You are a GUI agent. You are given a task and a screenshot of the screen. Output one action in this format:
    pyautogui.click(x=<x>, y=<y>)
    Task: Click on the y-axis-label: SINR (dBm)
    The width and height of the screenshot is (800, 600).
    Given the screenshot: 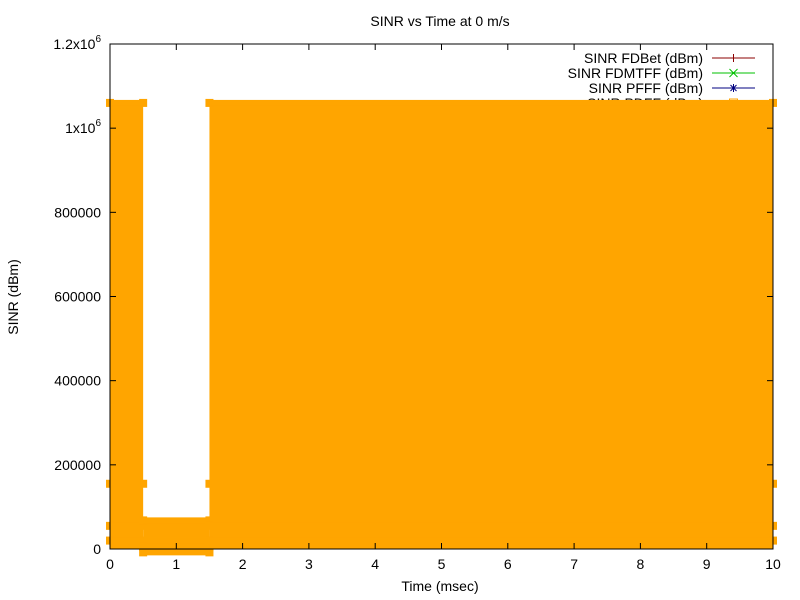 What is the action you would take?
    pyautogui.click(x=13, y=296)
    